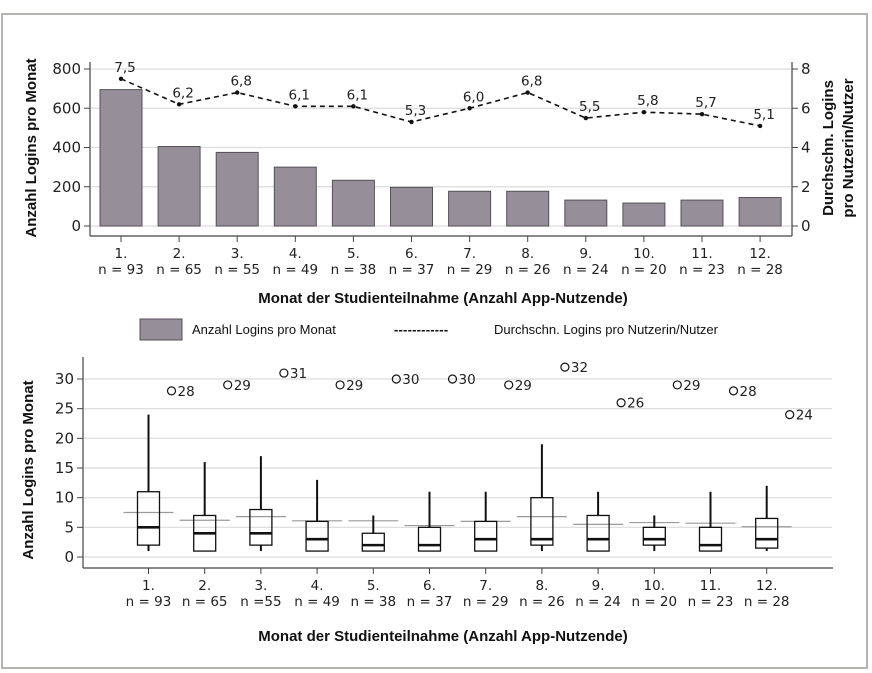 Image resolution: width=872 pixels, height=673 pixels. I want to click on bottom-y-tick-label: 5, so click(69, 527).